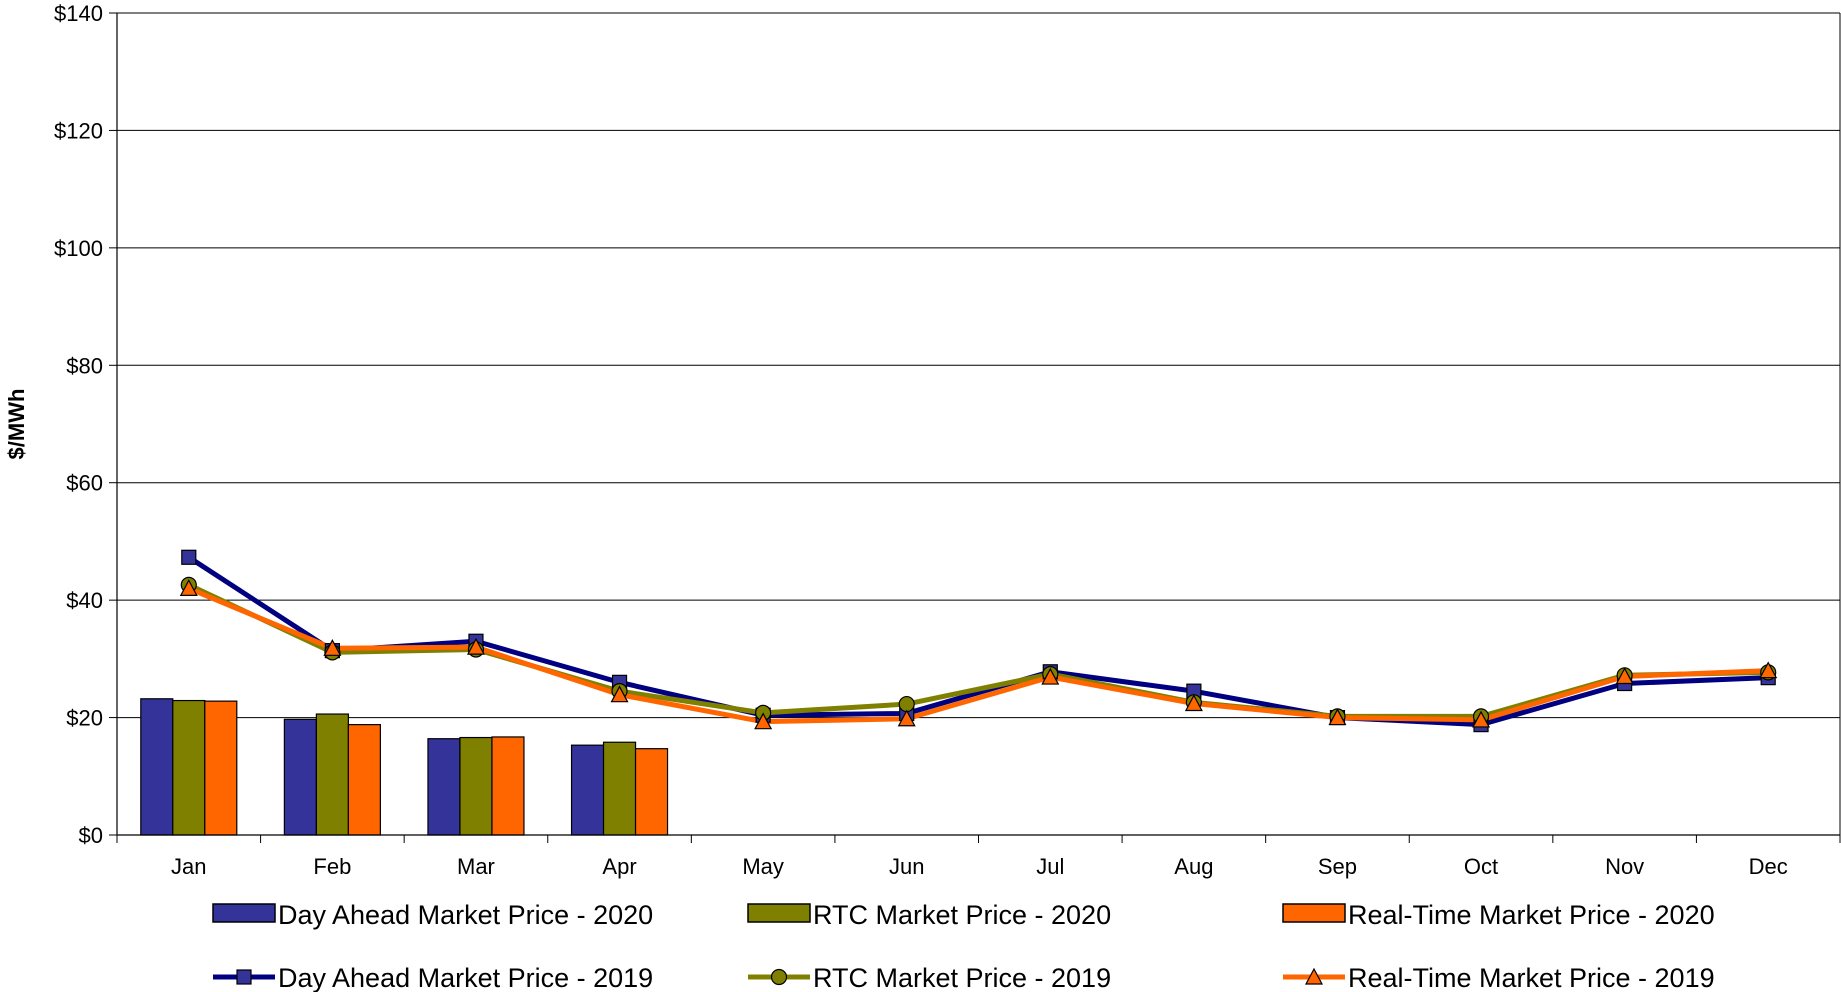 The height and width of the screenshot is (992, 1841). What do you see at coordinates (332, 647) in the screenshot?
I see `point-3-feb` at bounding box center [332, 647].